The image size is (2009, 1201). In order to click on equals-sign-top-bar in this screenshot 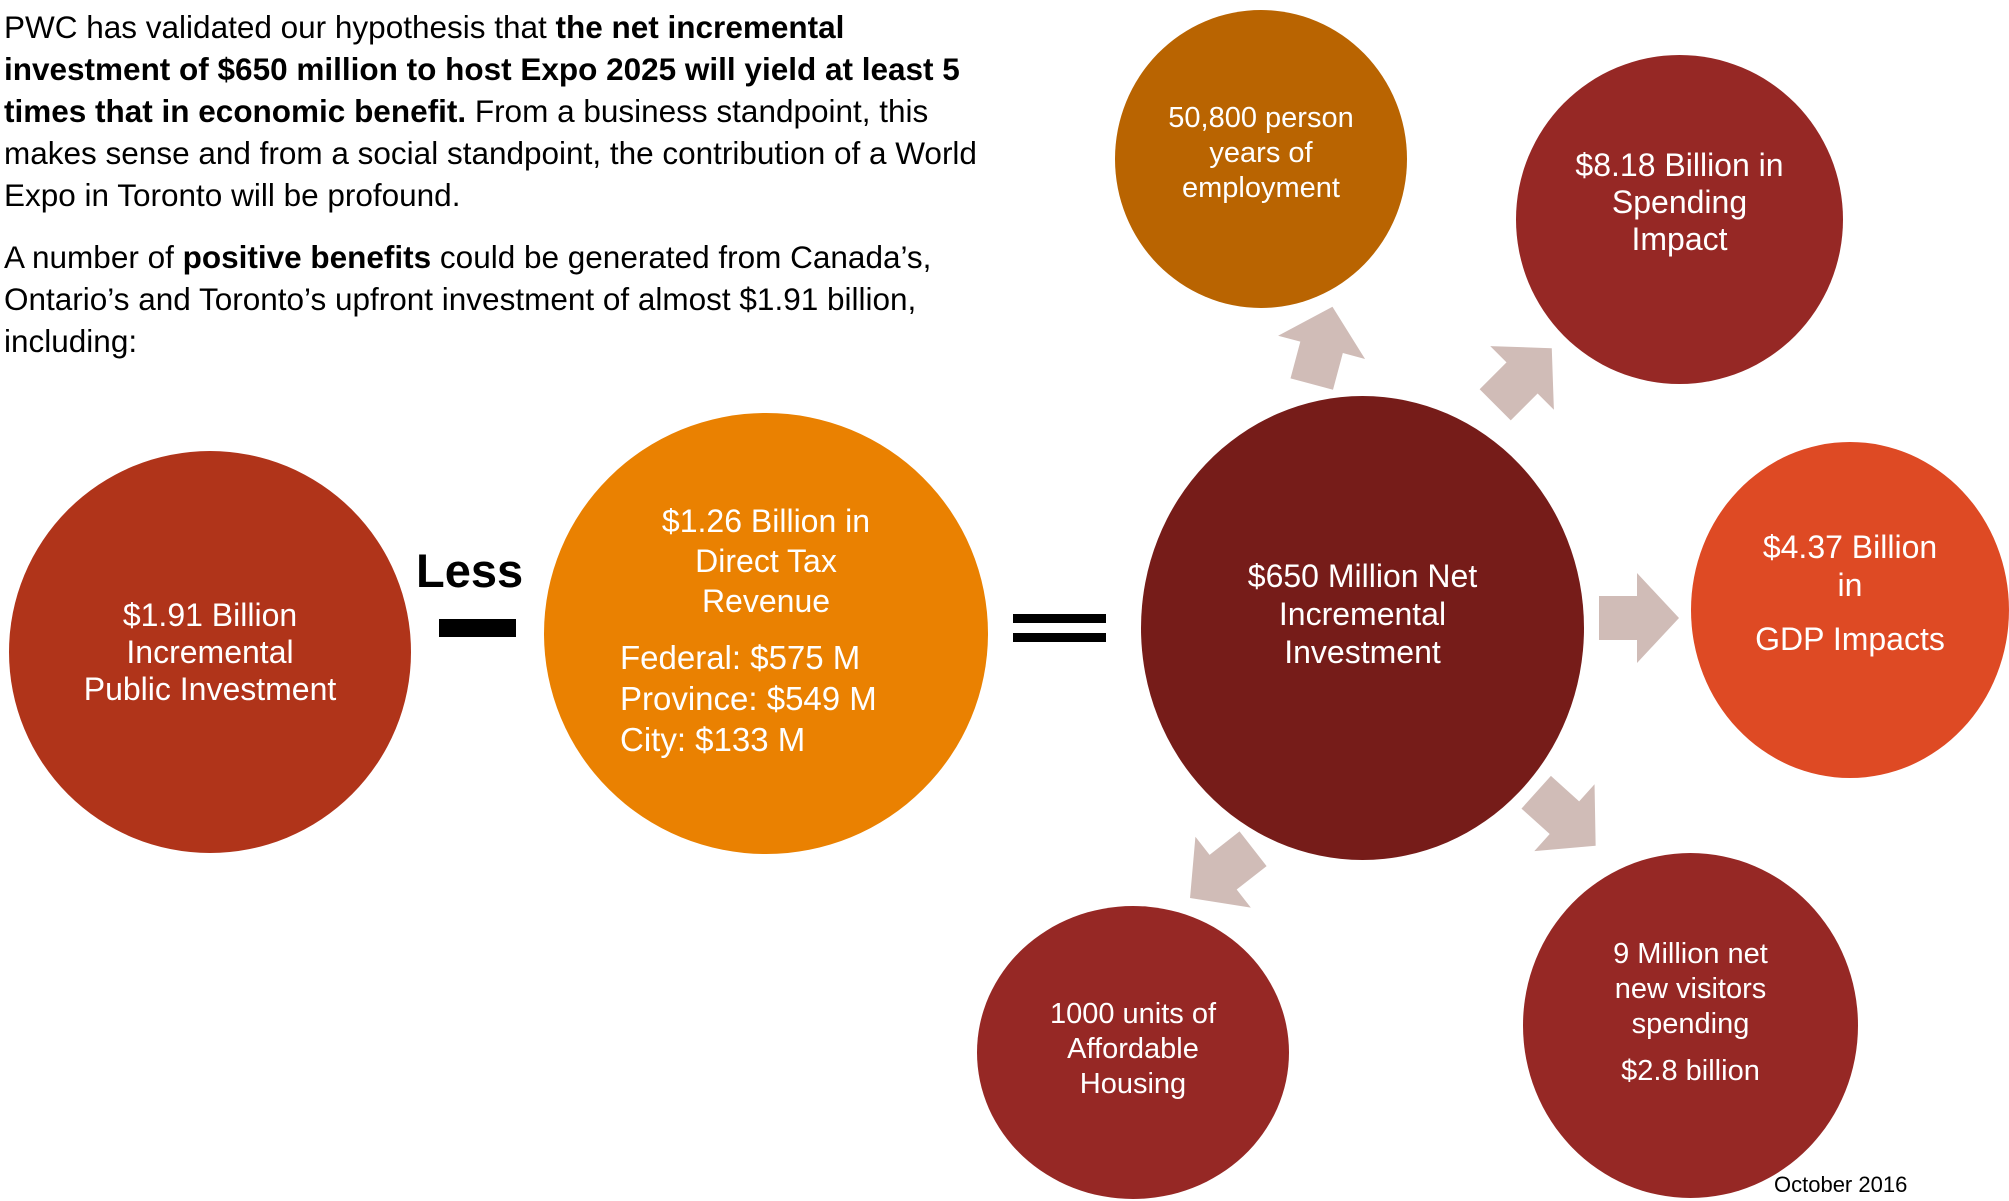, I will do `click(1059, 618)`.